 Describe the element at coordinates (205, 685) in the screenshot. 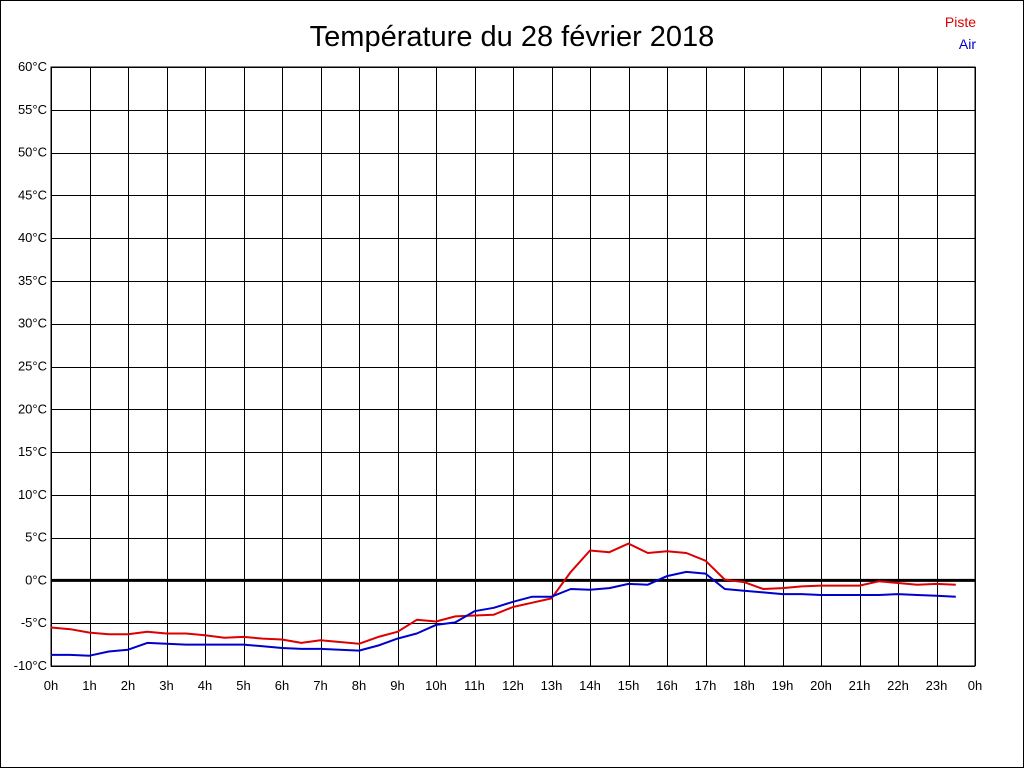

I see `x-tick-label: 4h` at that location.